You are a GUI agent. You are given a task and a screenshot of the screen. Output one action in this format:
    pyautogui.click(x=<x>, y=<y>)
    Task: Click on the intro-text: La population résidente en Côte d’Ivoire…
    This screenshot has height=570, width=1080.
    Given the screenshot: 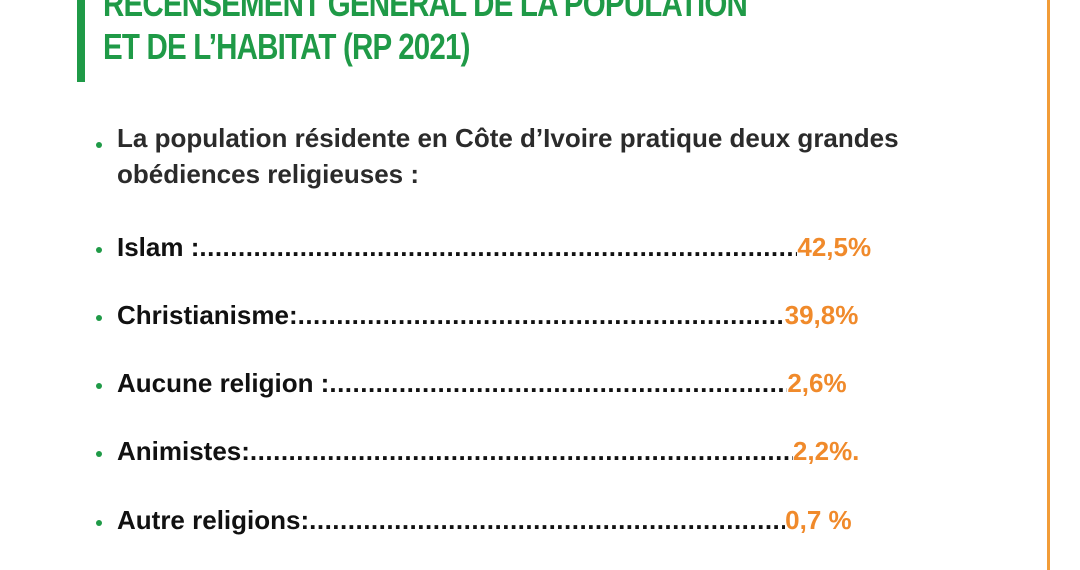 What is the action you would take?
    pyautogui.click(x=508, y=156)
    